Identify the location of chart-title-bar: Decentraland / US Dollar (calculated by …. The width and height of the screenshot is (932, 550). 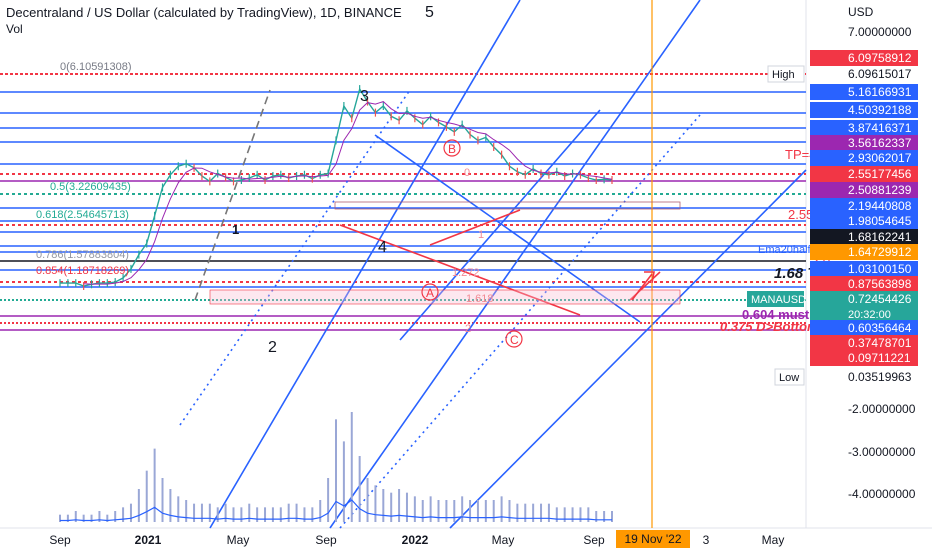
(220, 13).